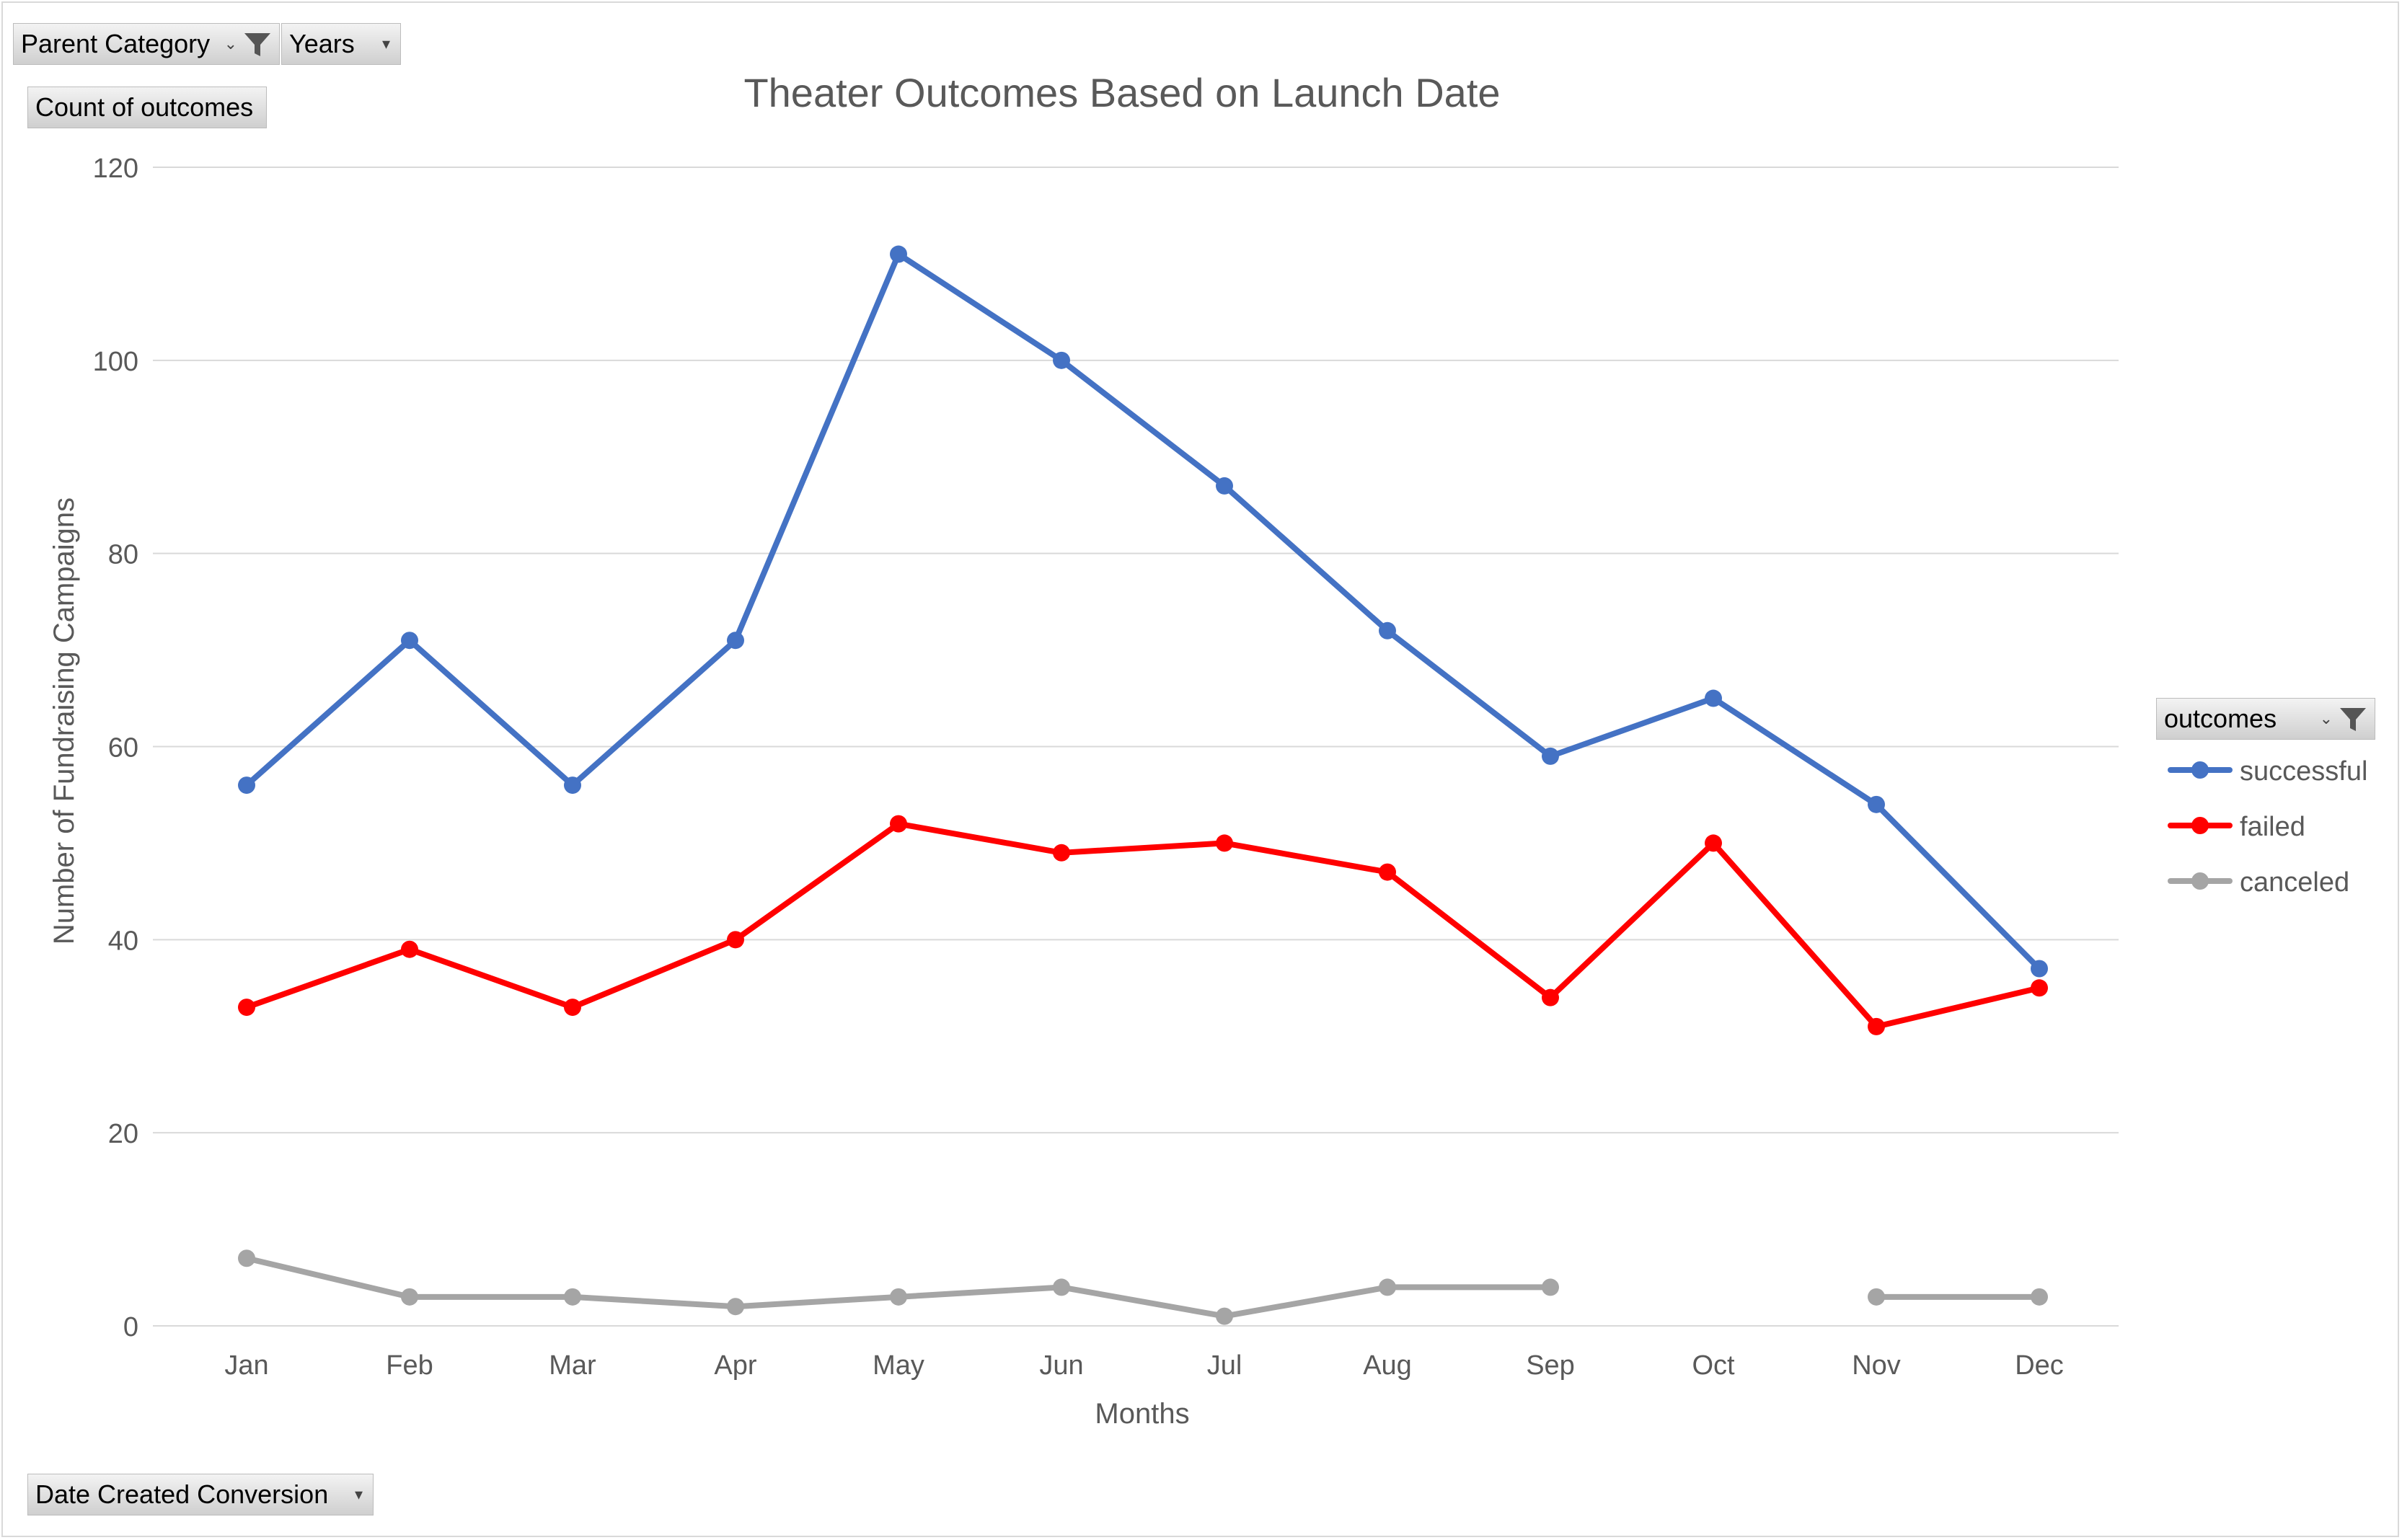  I want to click on years-filter-button: Years ▾, so click(341, 44).